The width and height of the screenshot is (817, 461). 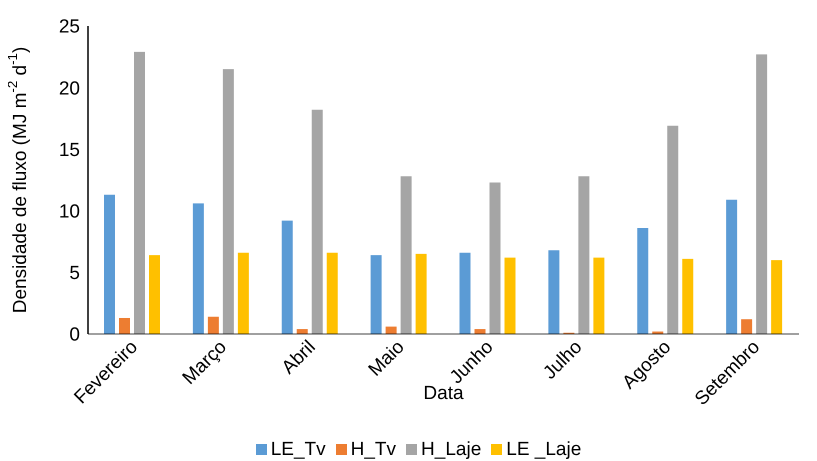 I want to click on y-tick-label: 25, so click(x=69, y=27).